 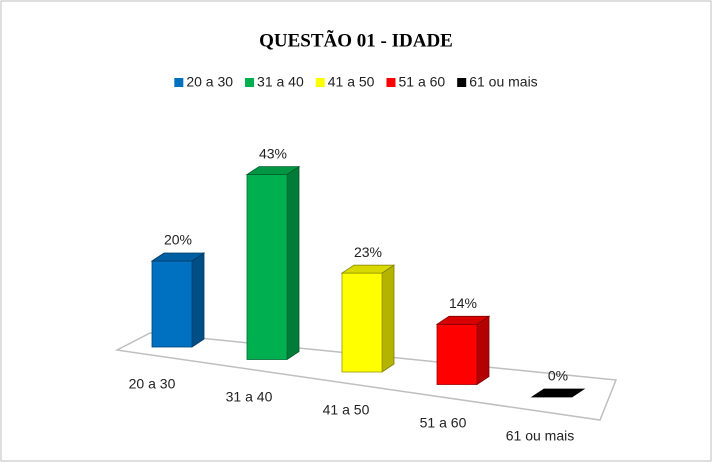 What do you see at coordinates (558, 376) in the screenshot?
I see `data-label: 0%` at bounding box center [558, 376].